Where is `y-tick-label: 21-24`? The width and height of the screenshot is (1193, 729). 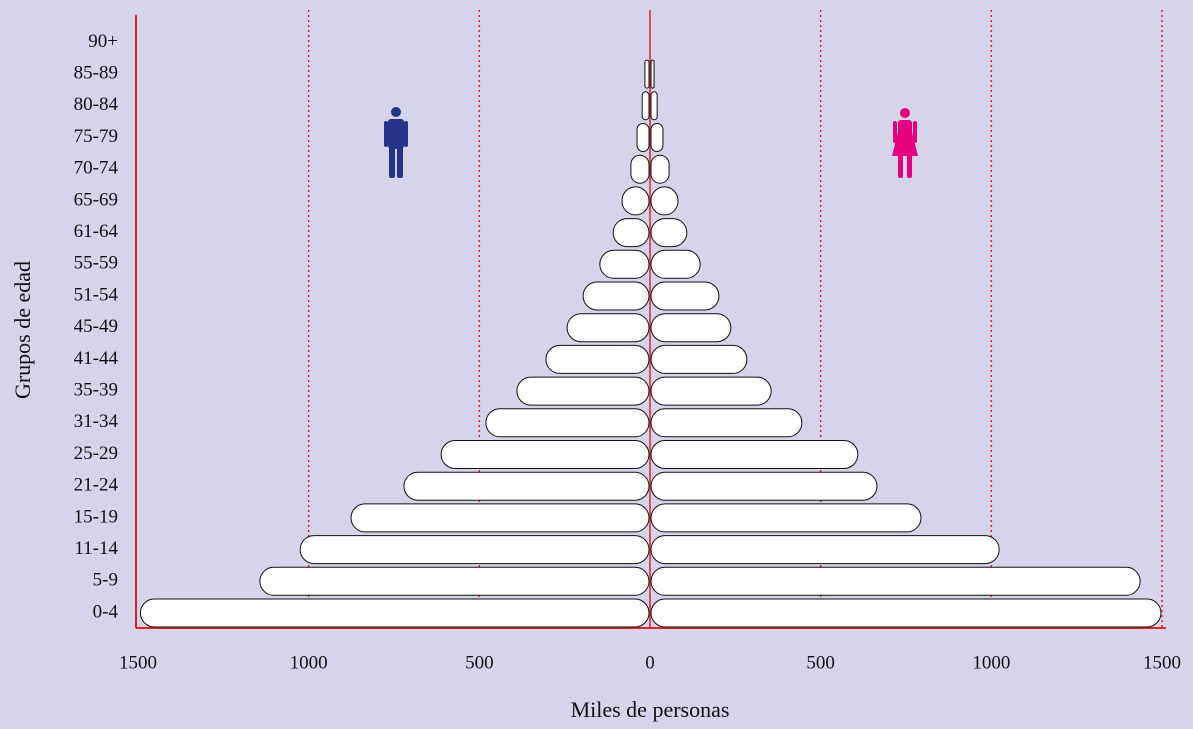
y-tick-label: 21-24 is located at coordinates (96, 485).